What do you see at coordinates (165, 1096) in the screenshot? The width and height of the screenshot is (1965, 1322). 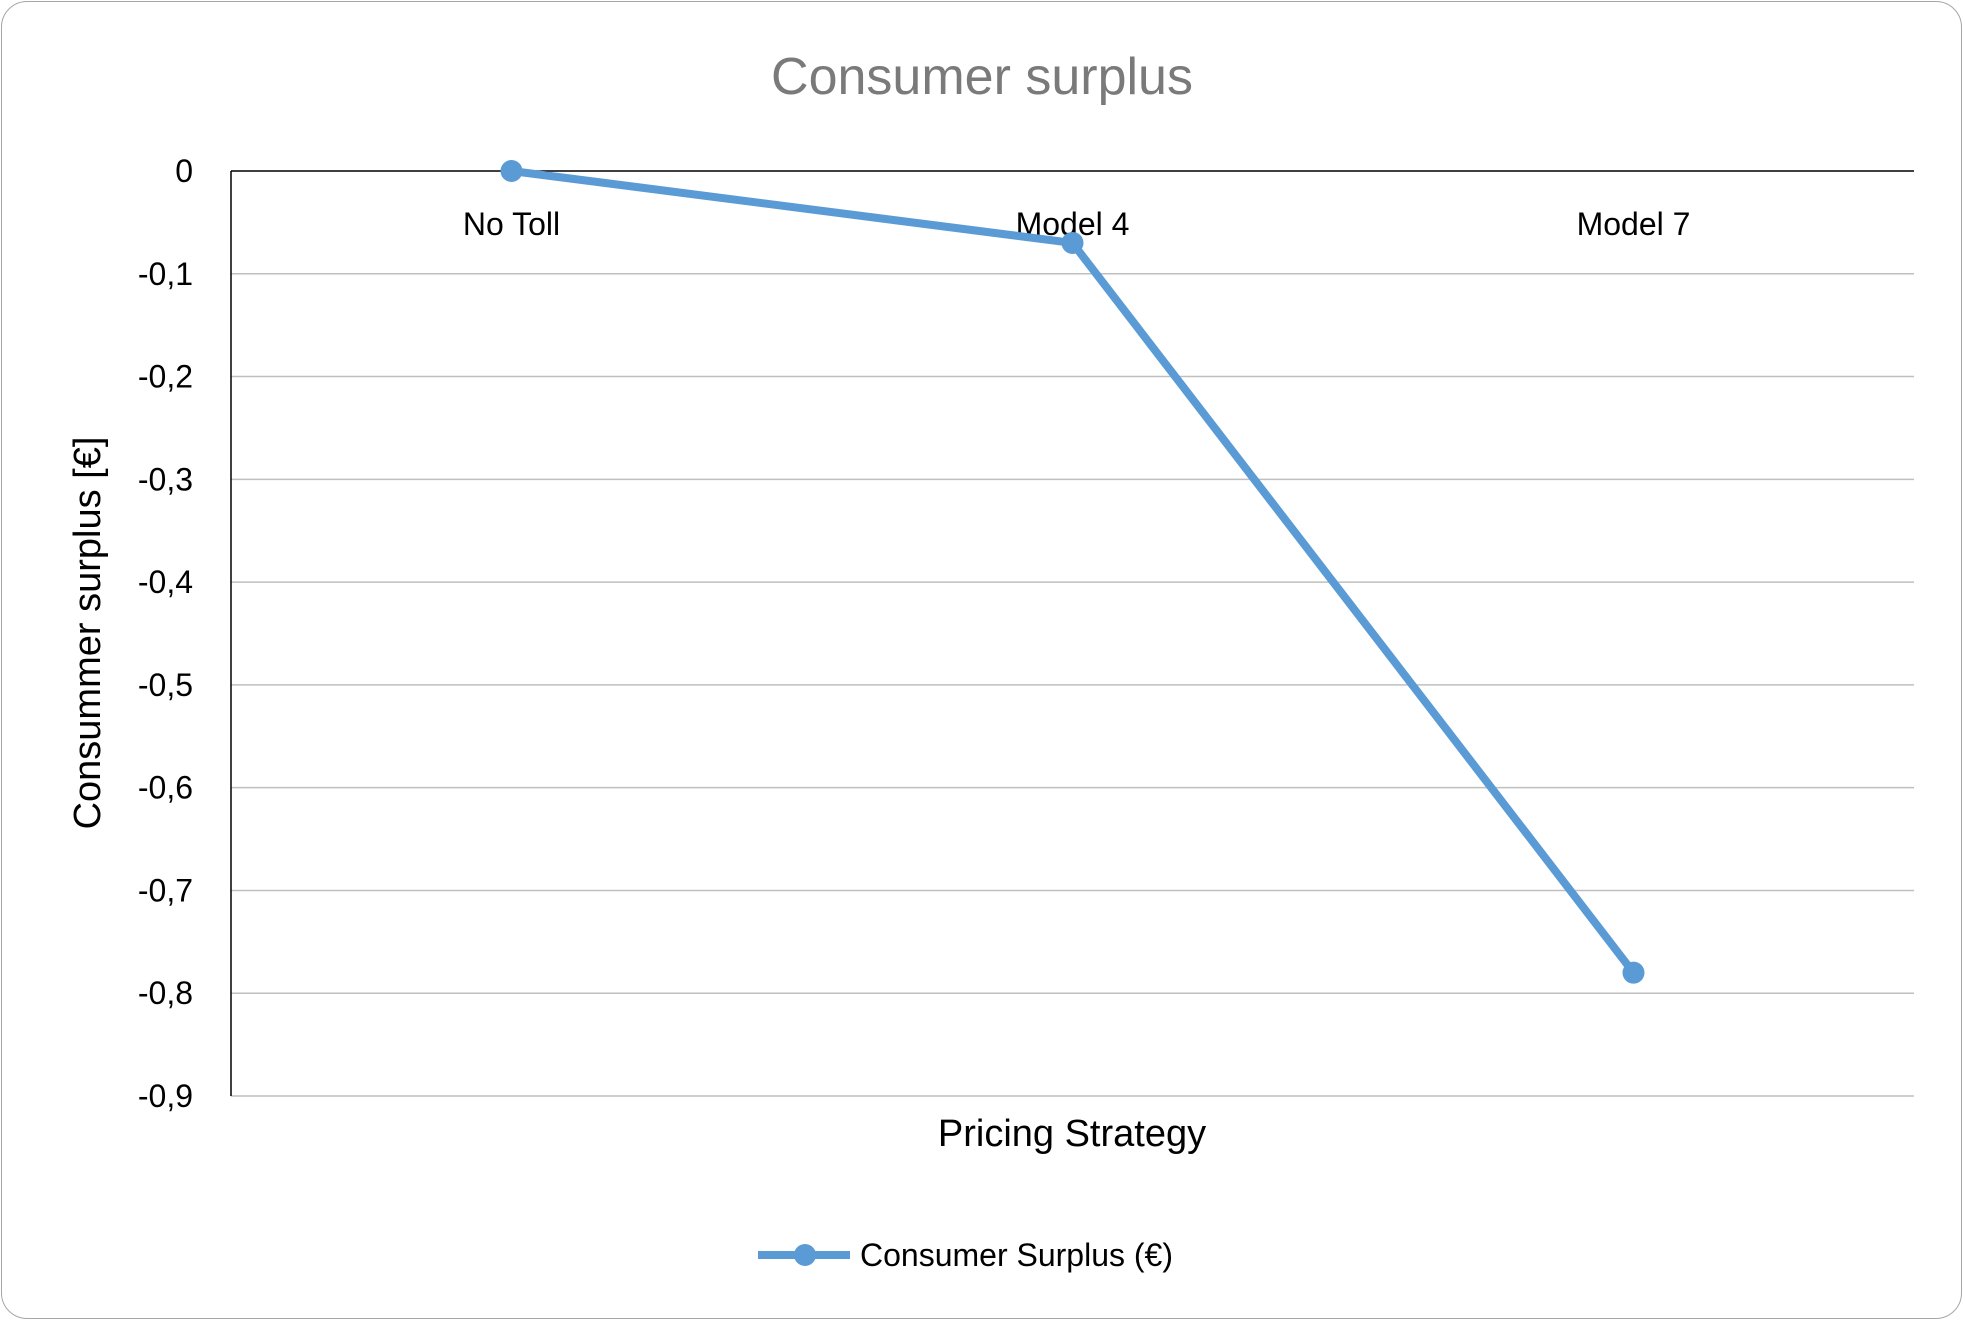 I see `y-tick-label: -0,9` at bounding box center [165, 1096].